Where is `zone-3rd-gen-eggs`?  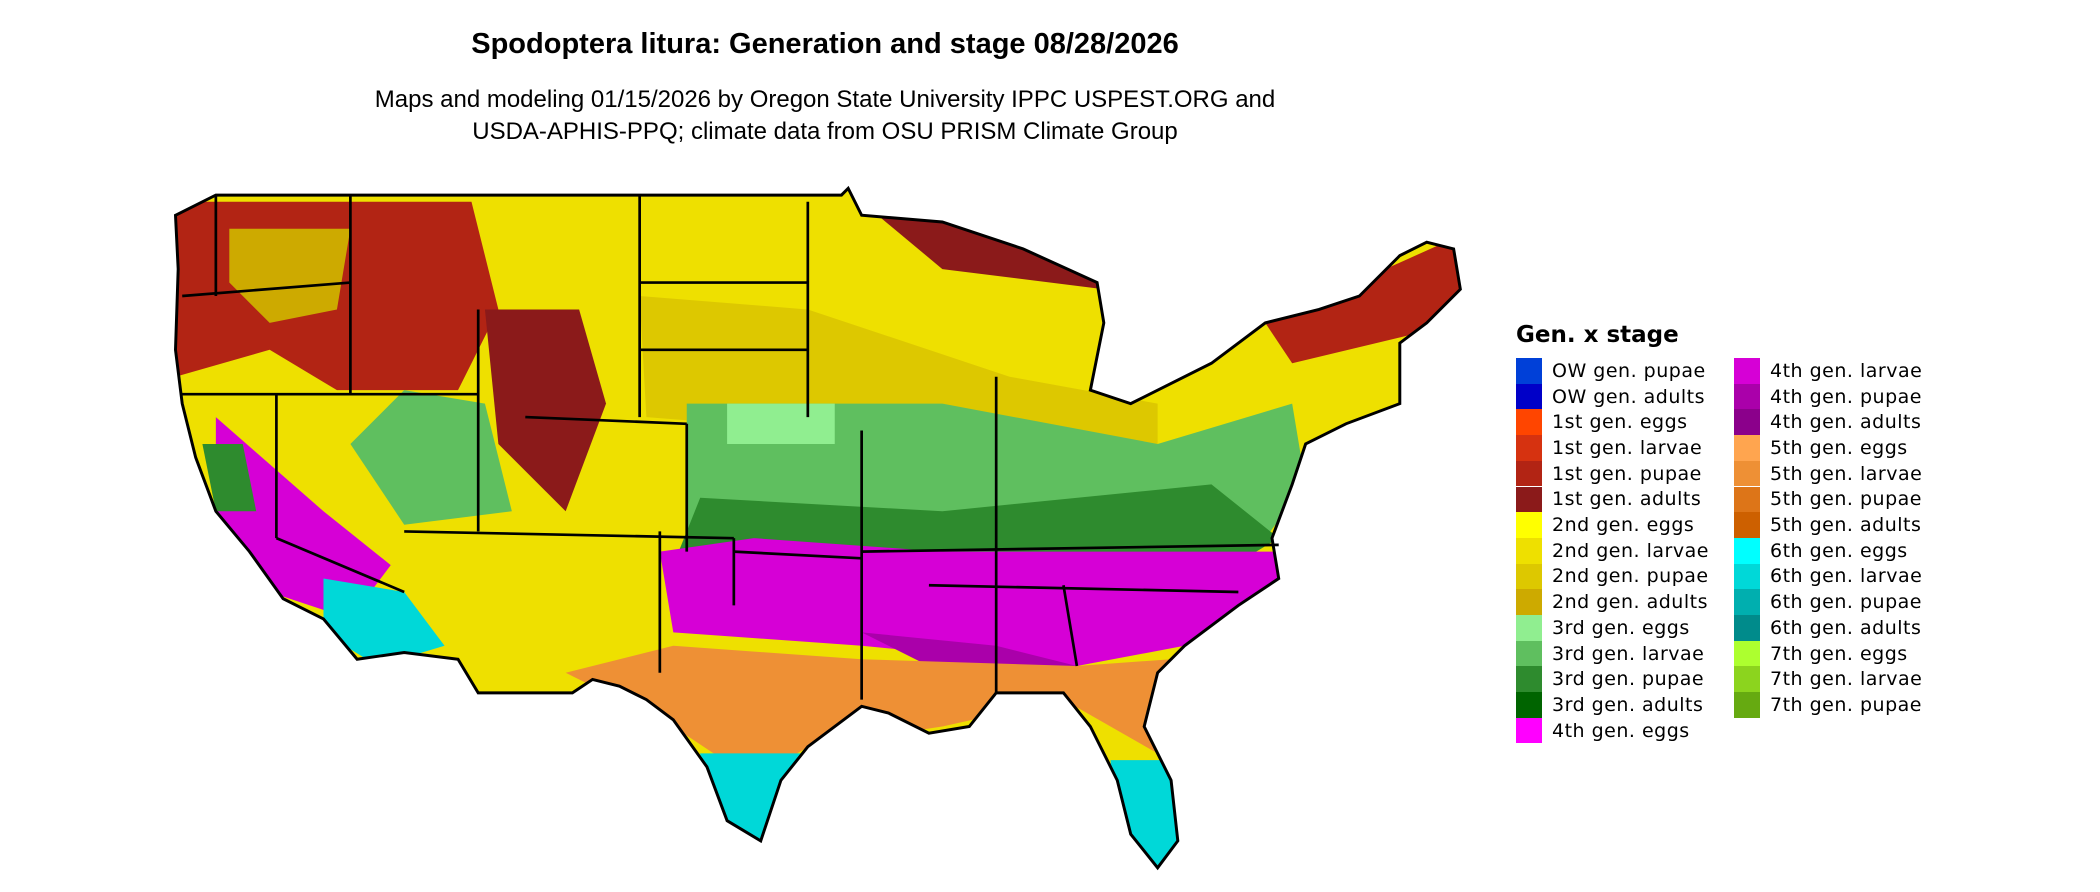
zone-3rd-gen-eggs is located at coordinates (781, 423).